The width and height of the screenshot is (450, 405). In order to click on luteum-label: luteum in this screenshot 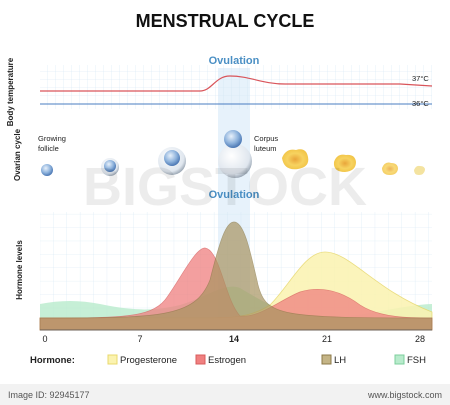, I will do `click(265, 148)`.